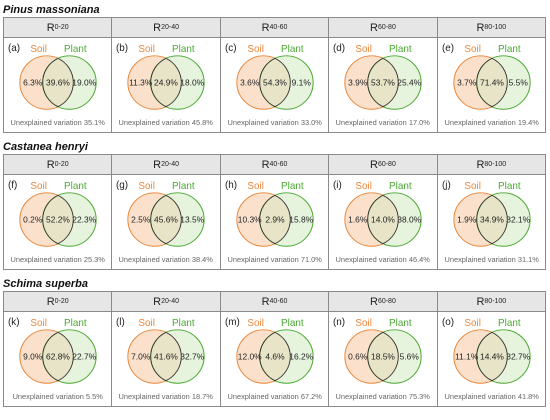  Describe the element at coordinates (467, 83) in the screenshot. I see `soil-value: 3.7%` at that location.